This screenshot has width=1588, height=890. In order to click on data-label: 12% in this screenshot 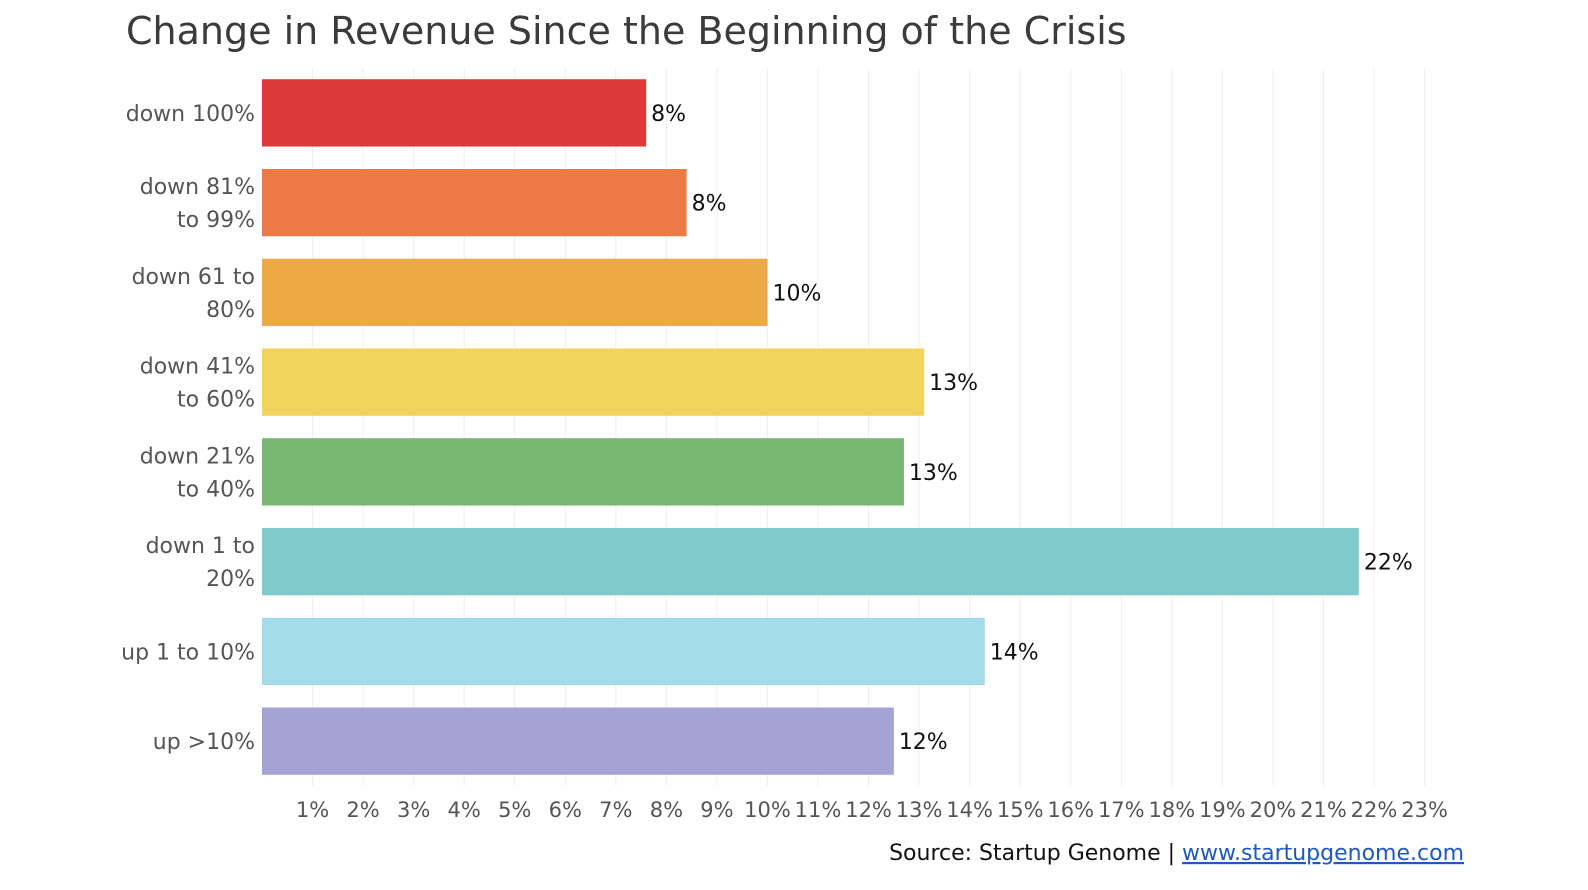, I will do `click(923, 742)`.